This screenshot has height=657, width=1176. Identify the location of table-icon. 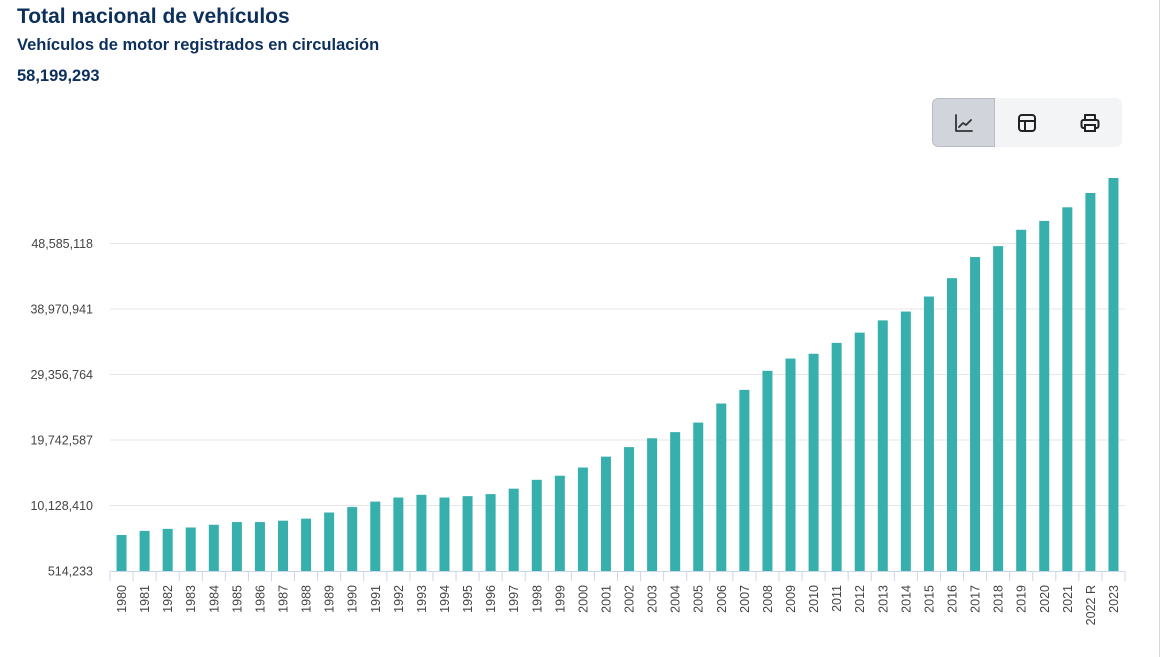
(1026, 122).